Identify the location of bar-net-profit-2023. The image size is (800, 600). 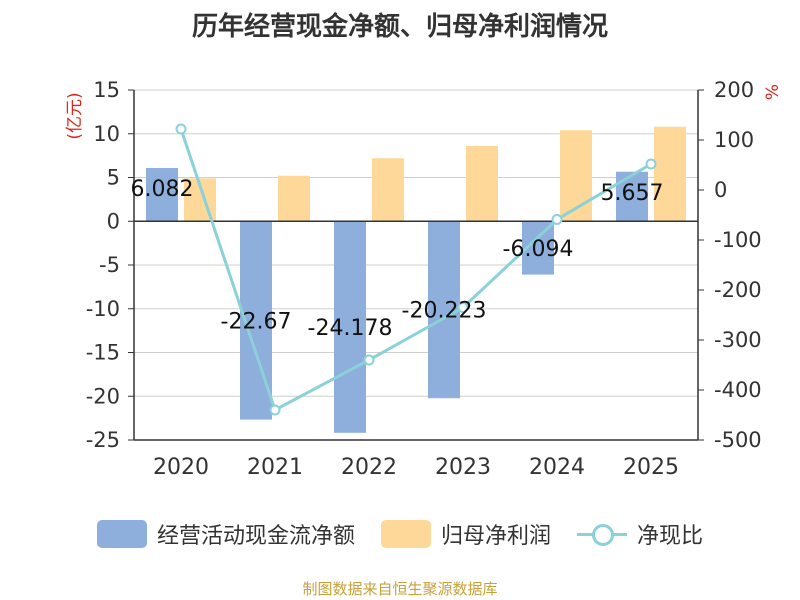
(482, 184).